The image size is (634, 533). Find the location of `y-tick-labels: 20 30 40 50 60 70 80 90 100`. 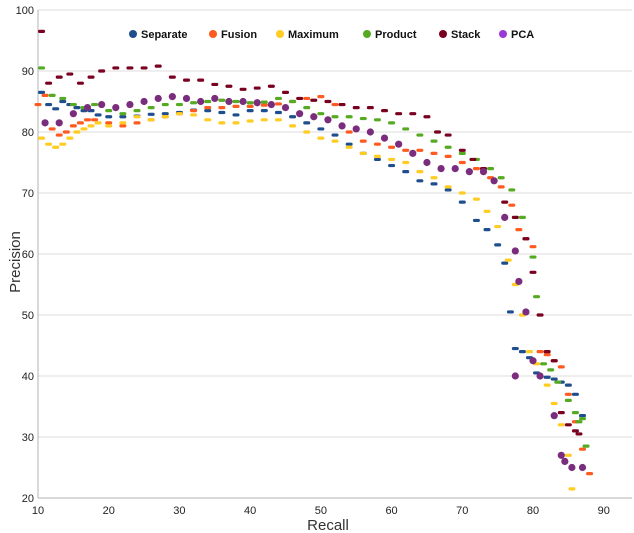

y-tick-labels: 20 30 40 50 60 70 80 90 100 is located at coordinates (25, 255).